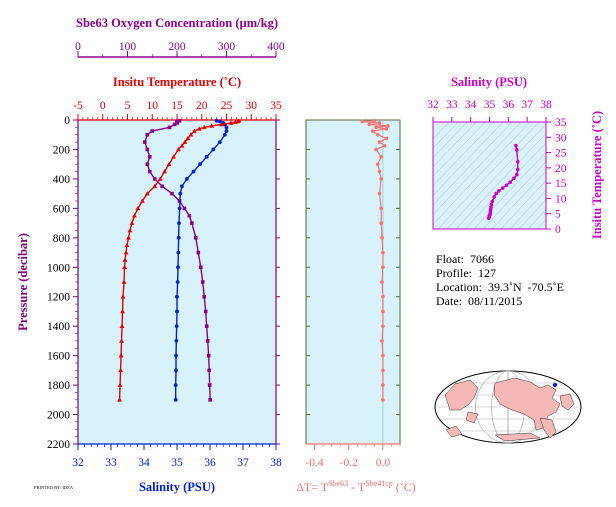 This screenshot has width=616, height=507. Describe the element at coordinates (128, 106) in the screenshot. I see `tick-label: 5` at that location.